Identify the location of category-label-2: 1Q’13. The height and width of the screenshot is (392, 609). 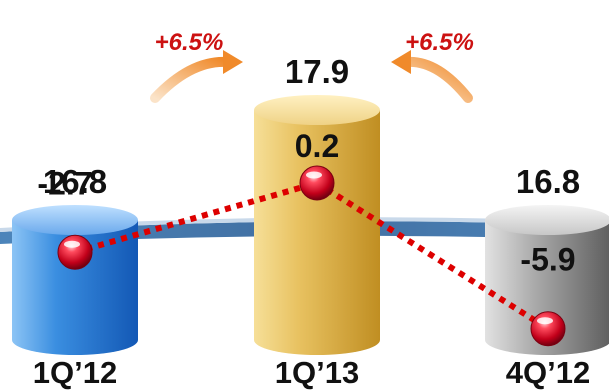
(317, 372).